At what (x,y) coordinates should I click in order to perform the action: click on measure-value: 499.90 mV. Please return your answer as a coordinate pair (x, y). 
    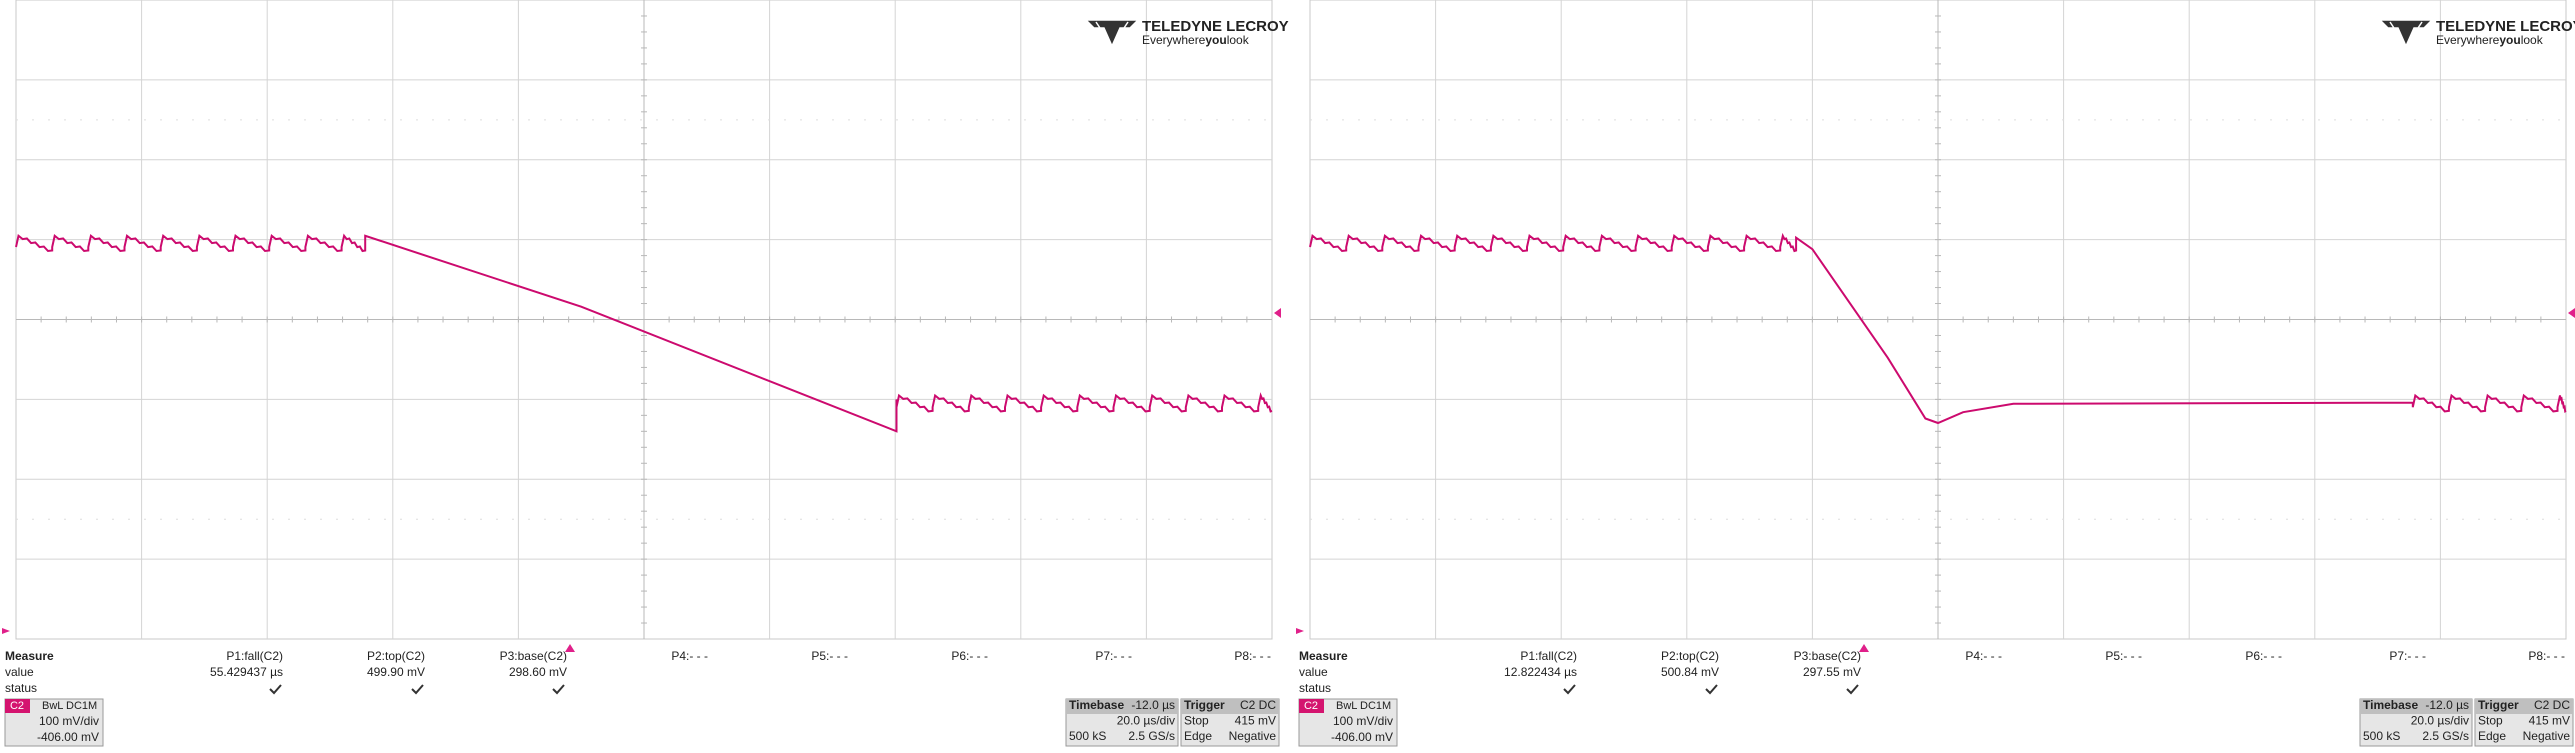
    Looking at the image, I should click on (396, 672).